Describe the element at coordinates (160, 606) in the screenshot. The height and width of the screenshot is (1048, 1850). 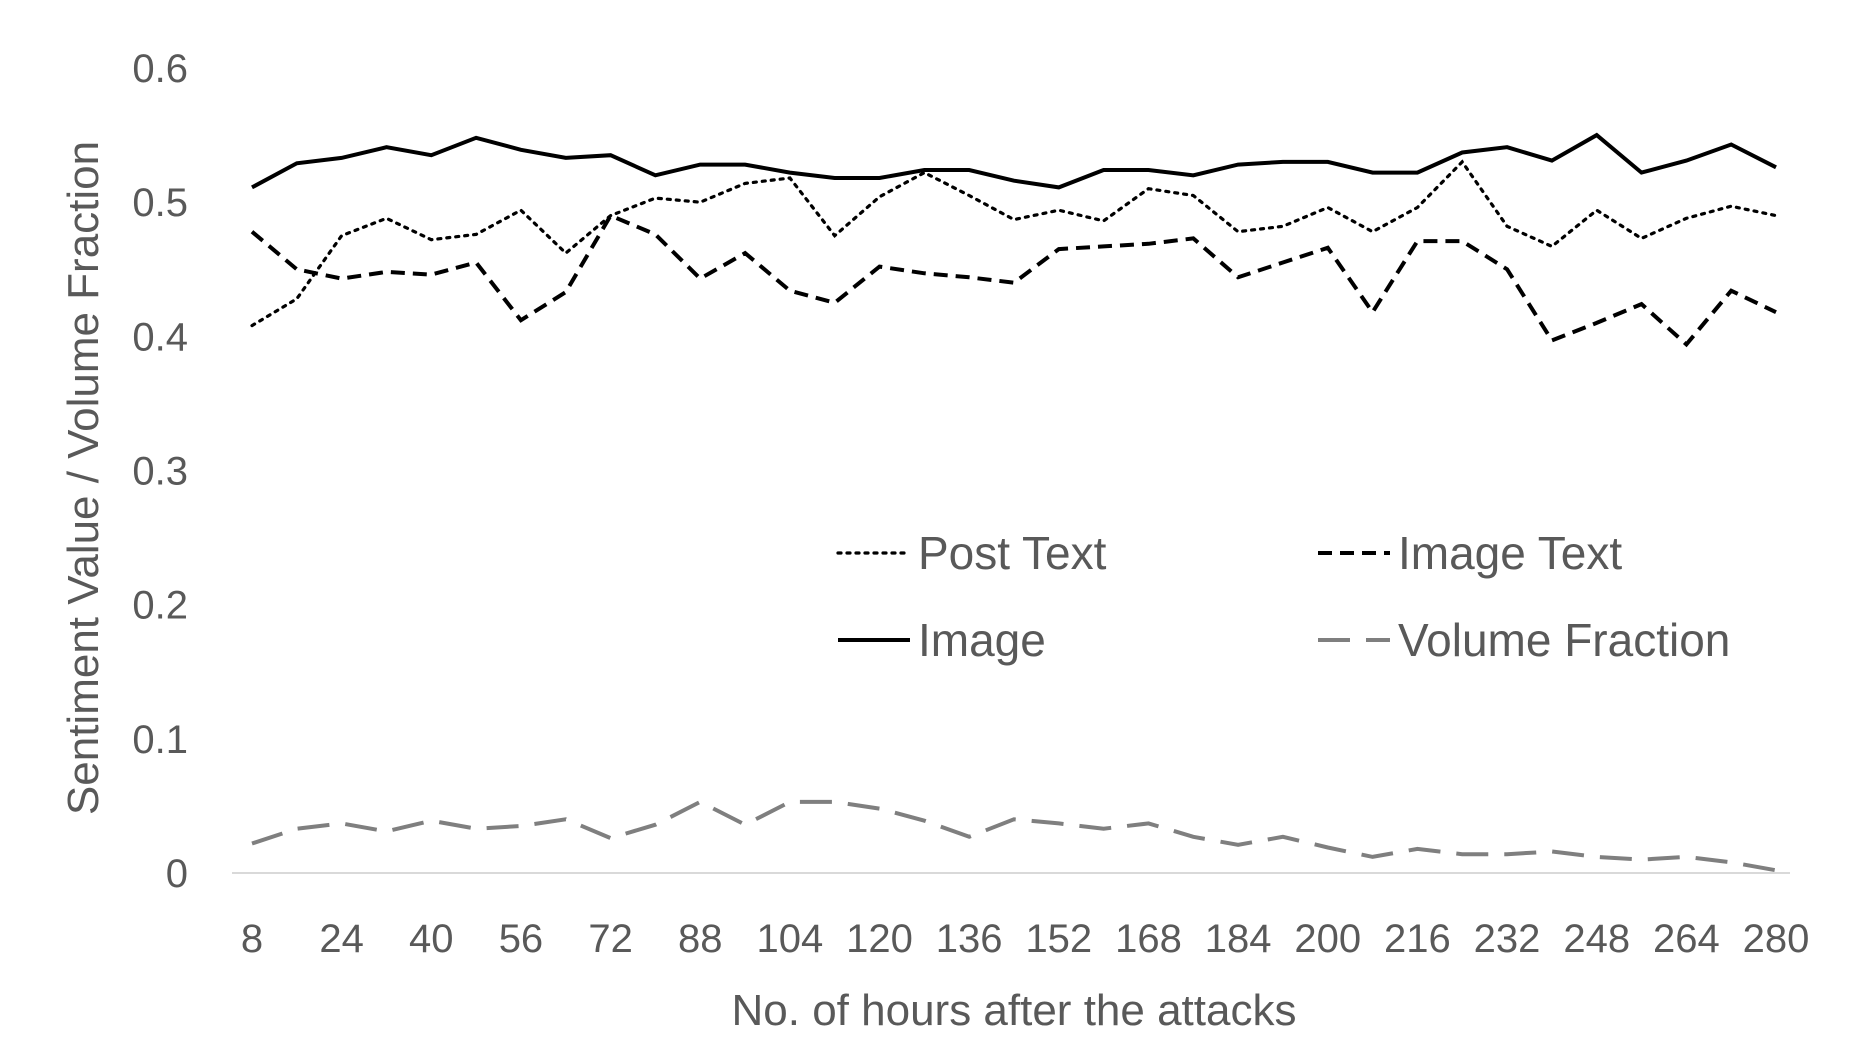
I see `y-tick-label: 0.2` at that location.